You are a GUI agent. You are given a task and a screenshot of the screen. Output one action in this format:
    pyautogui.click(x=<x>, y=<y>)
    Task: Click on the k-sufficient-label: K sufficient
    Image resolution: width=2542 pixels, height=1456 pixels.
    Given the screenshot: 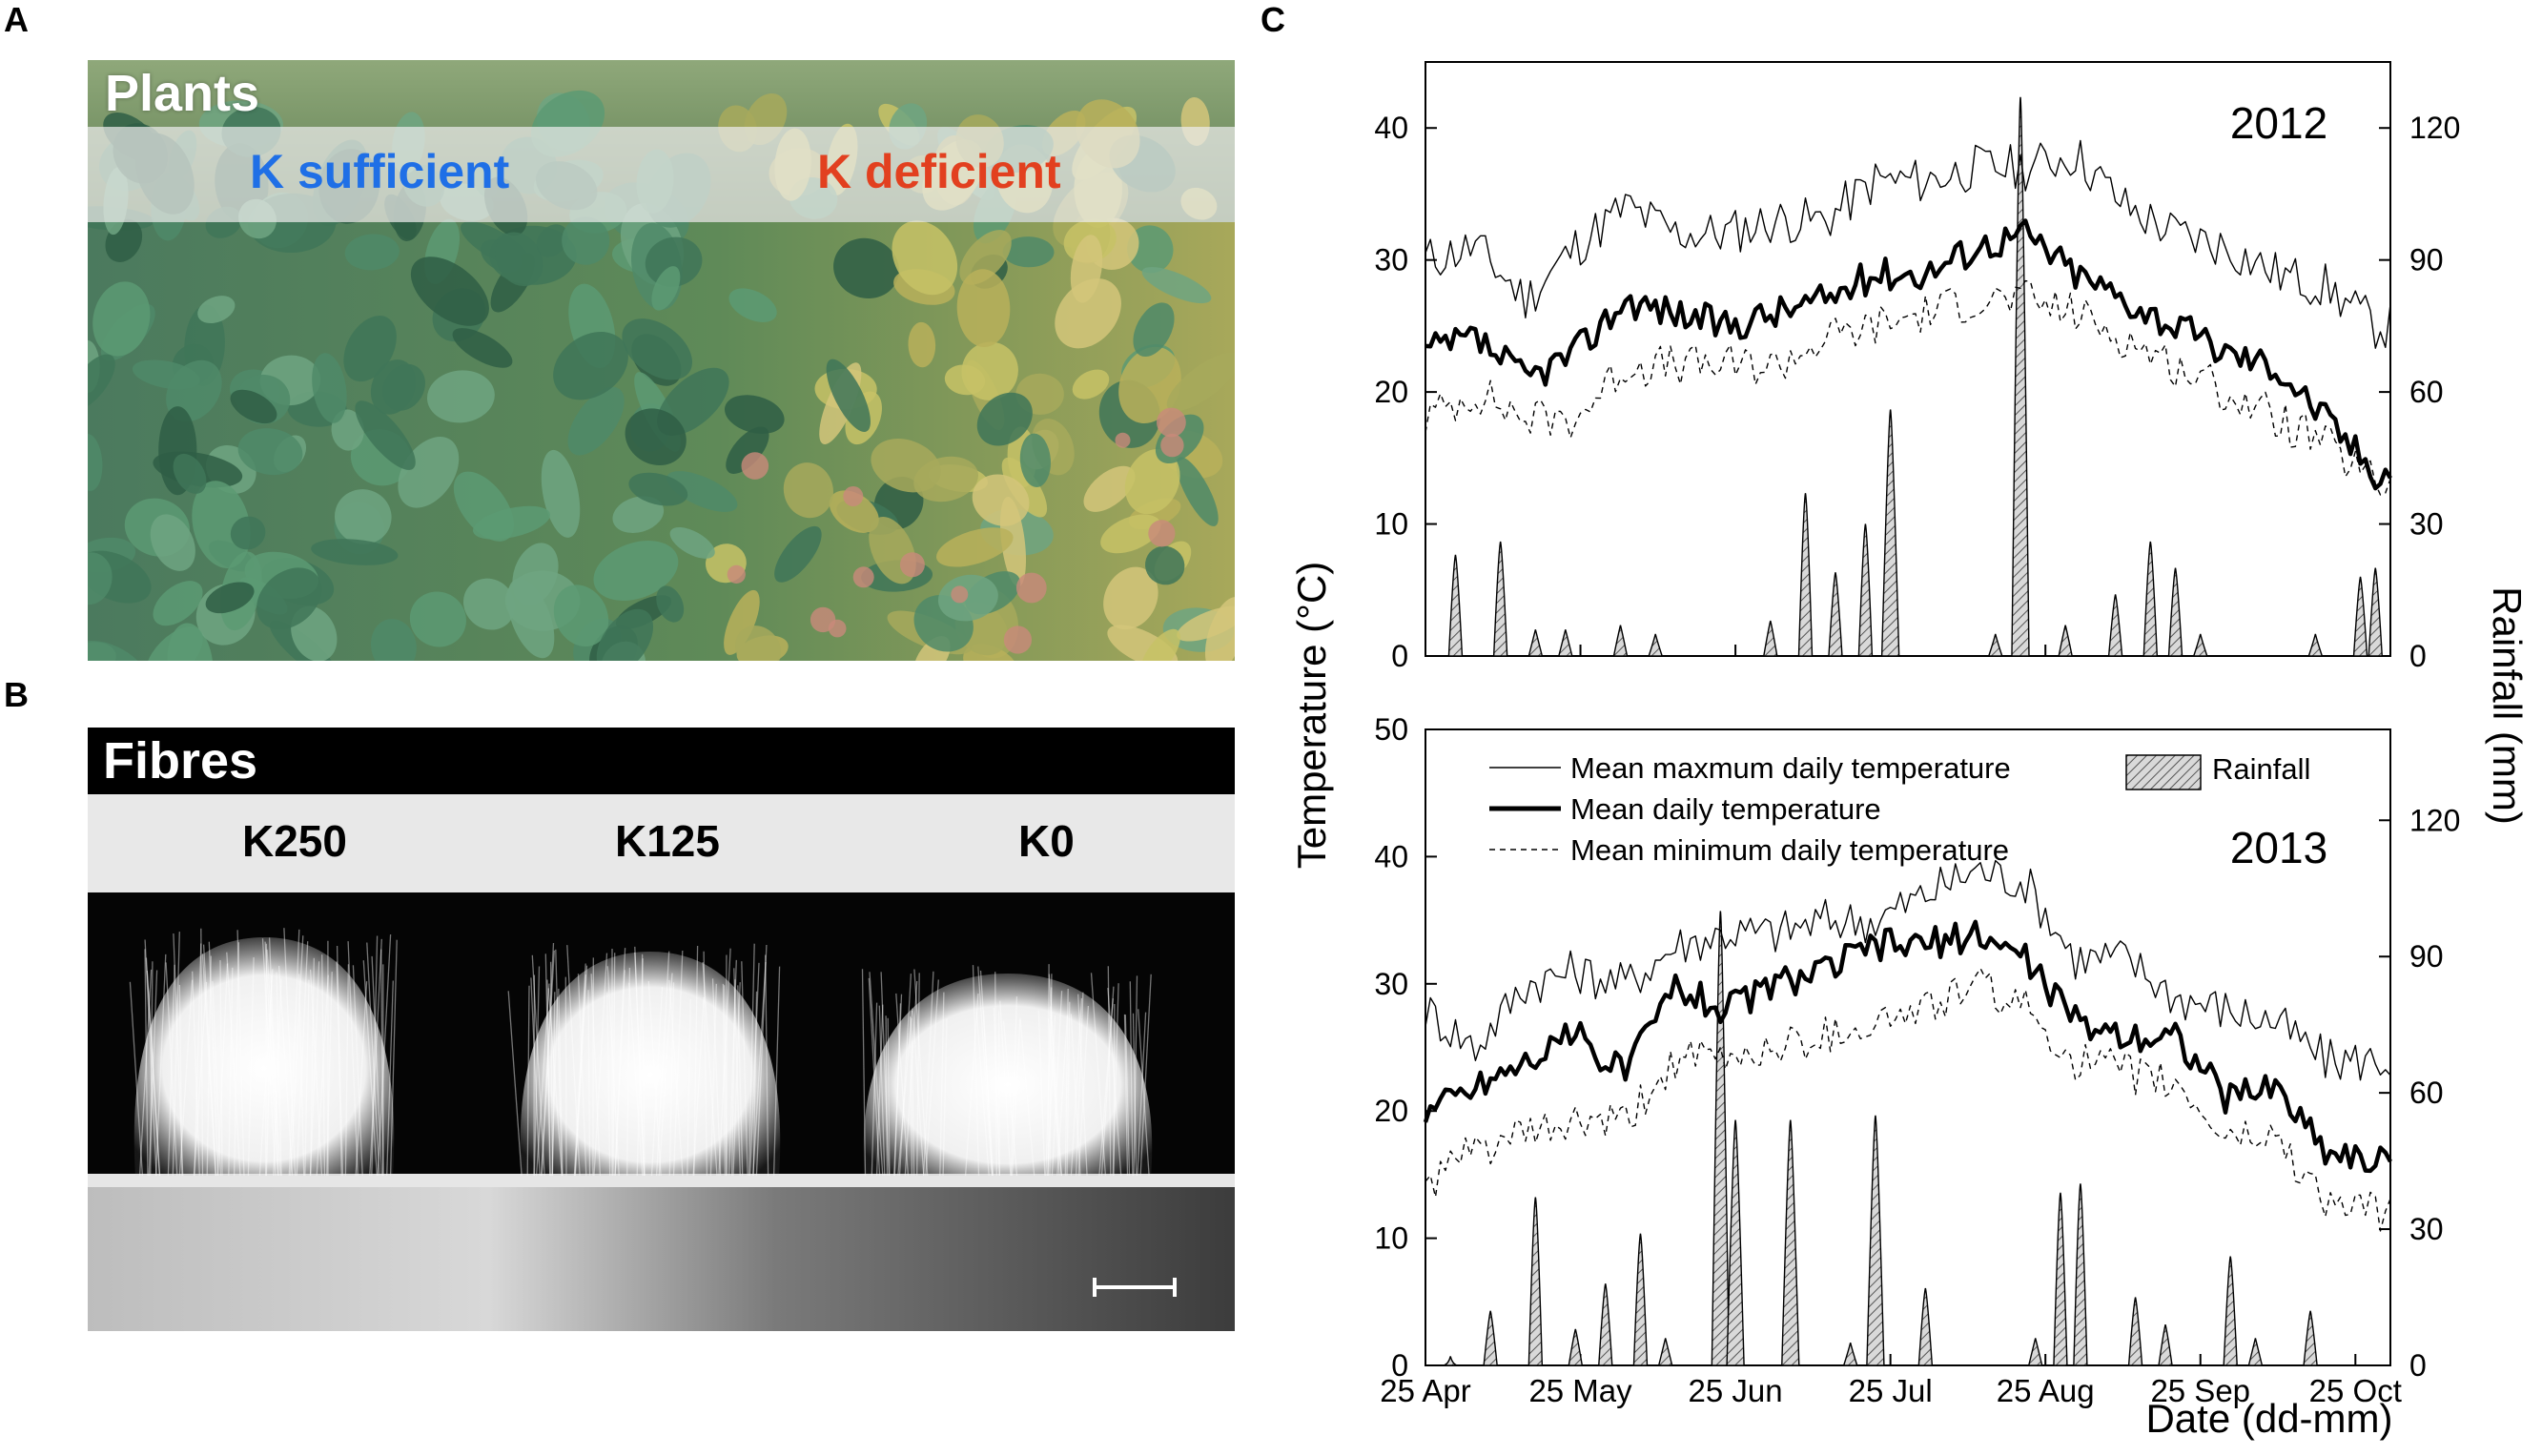 What is the action you would take?
    pyautogui.click(x=379, y=171)
    